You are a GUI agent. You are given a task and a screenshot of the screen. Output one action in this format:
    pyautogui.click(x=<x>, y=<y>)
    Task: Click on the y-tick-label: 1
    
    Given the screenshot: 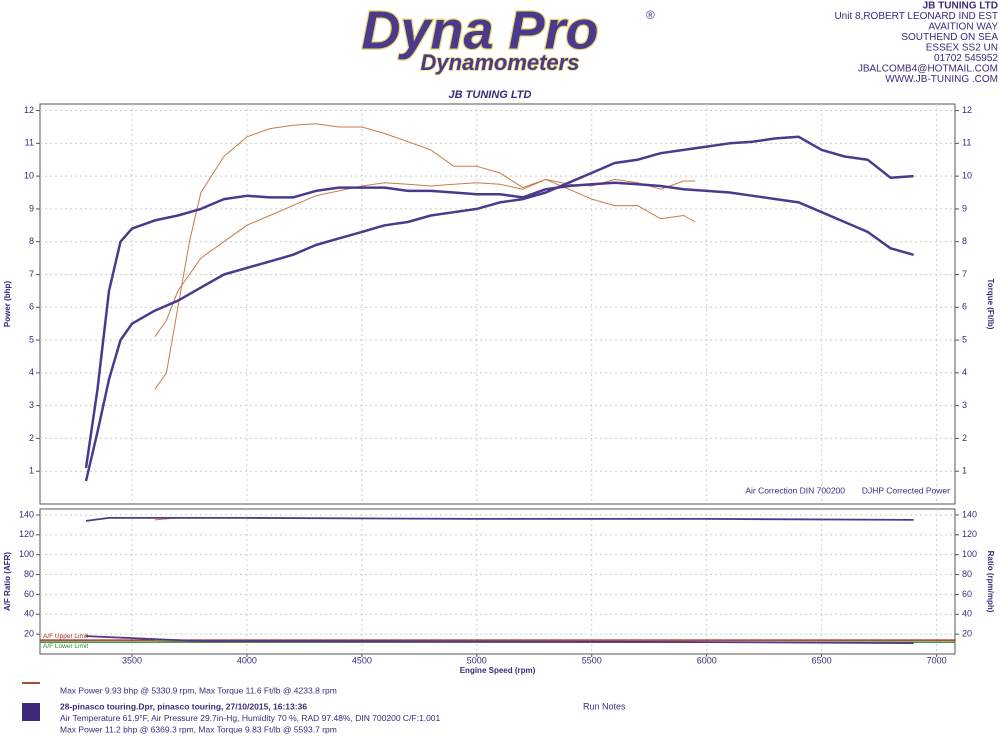 What is the action you would take?
    pyautogui.click(x=31, y=471)
    